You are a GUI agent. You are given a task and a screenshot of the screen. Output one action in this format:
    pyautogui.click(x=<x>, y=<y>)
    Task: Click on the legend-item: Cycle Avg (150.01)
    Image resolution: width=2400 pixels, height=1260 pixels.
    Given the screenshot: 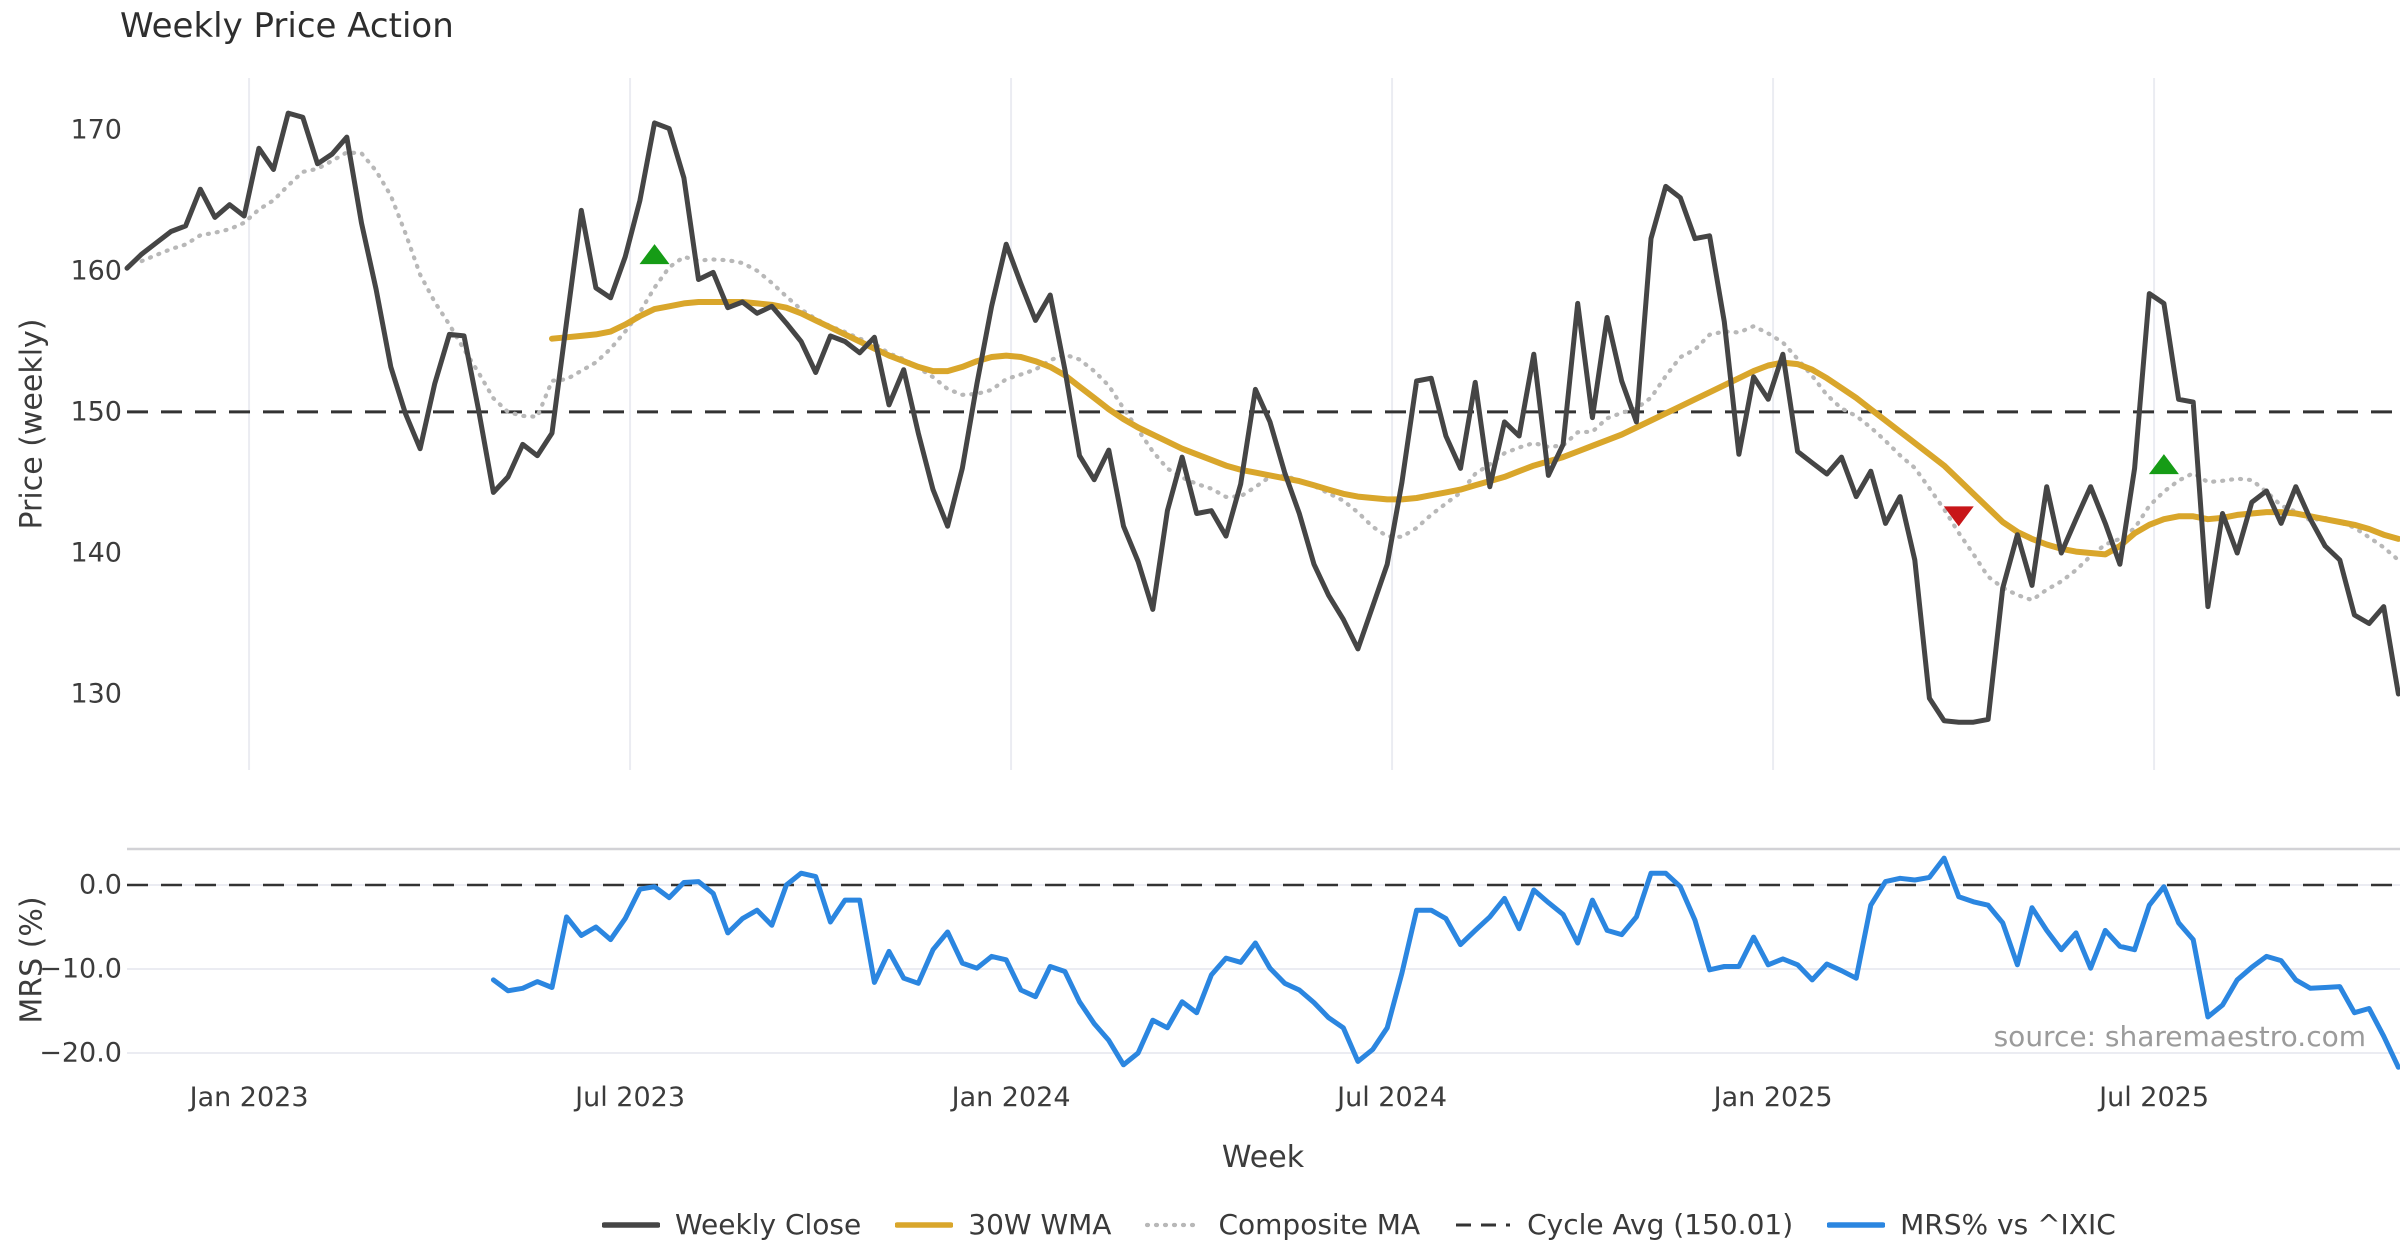 What is the action you would take?
    pyautogui.click(x=1623, y=1224)
    